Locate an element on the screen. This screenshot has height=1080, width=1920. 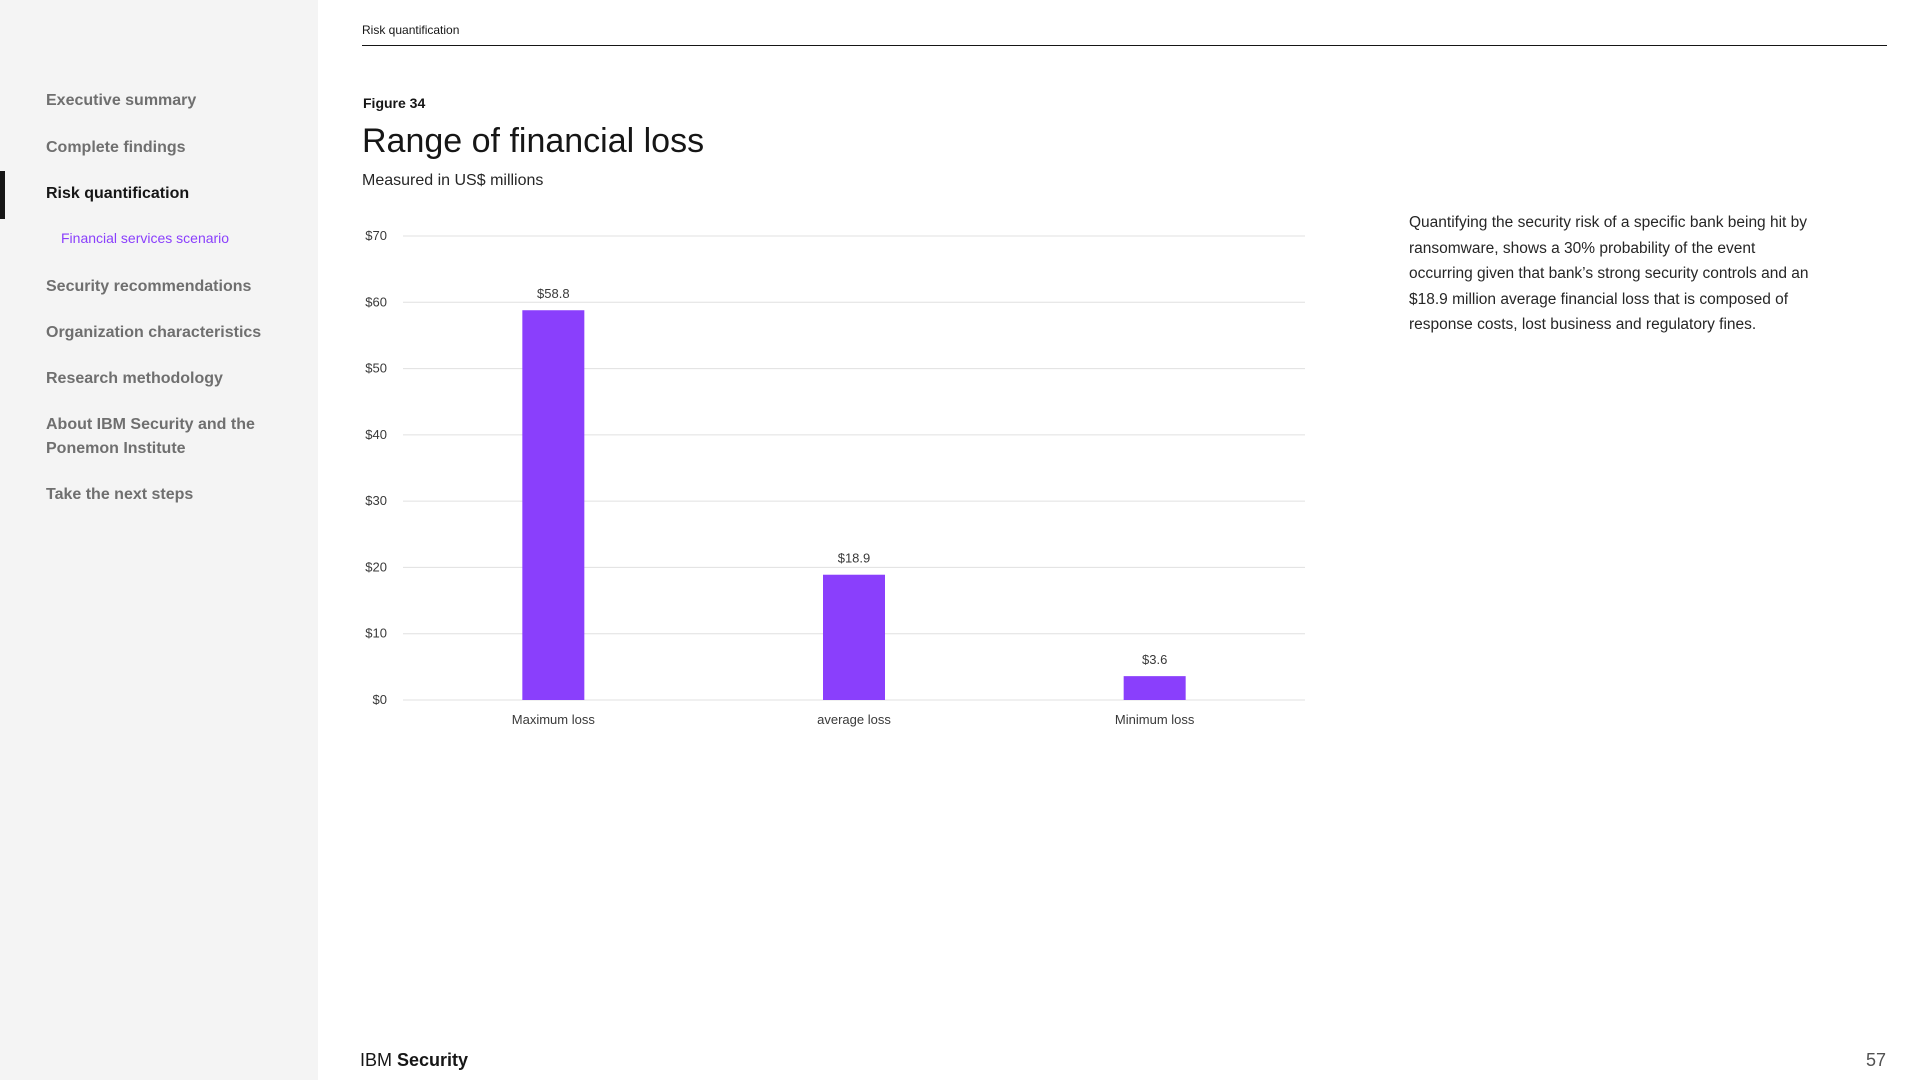
x-tick-label: Minimum loss is located at coordinates (1155, 719).